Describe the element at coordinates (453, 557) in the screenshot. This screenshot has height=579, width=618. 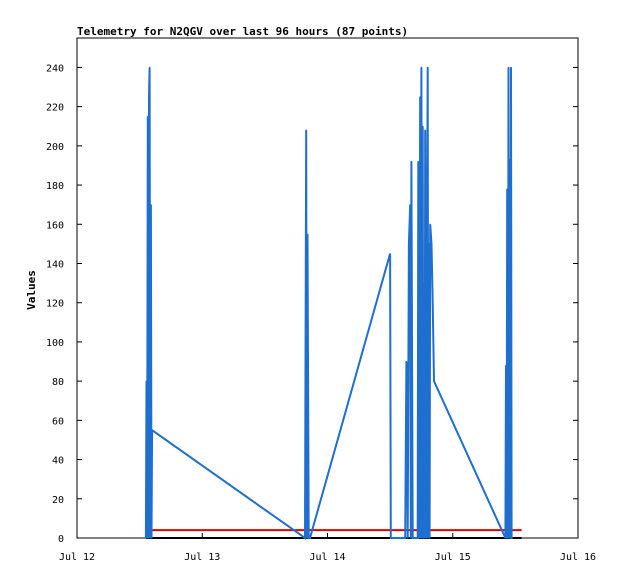
I see `x-tick-label: Jul 15` at that location.